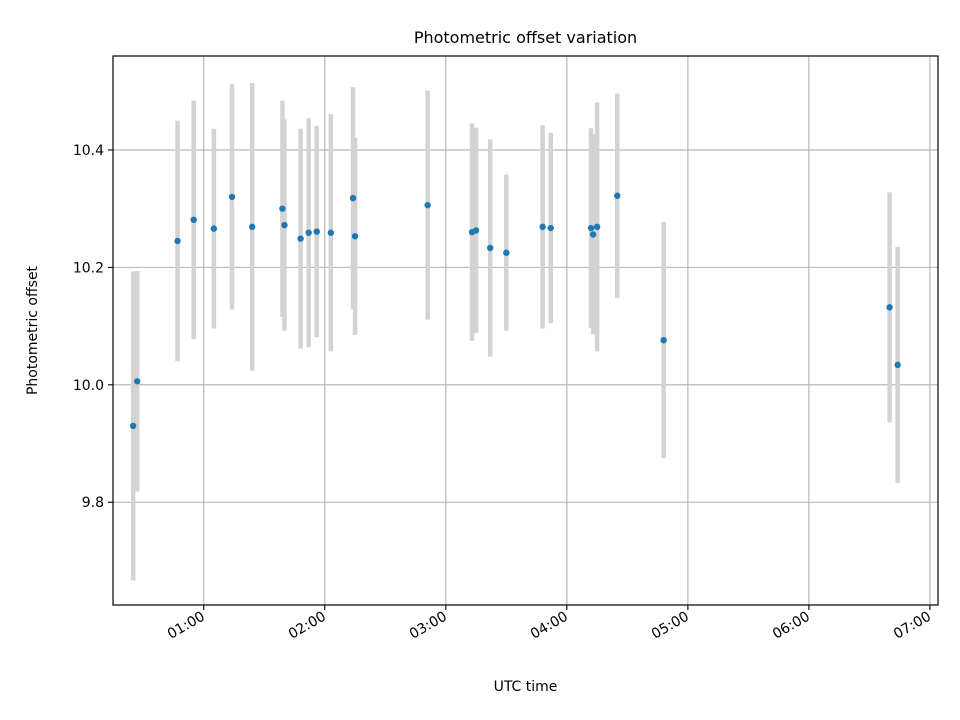  Describe the element at coordinates (525, 37) in the screenshot. I see `chart-title: Photometric offset variation` at that location.